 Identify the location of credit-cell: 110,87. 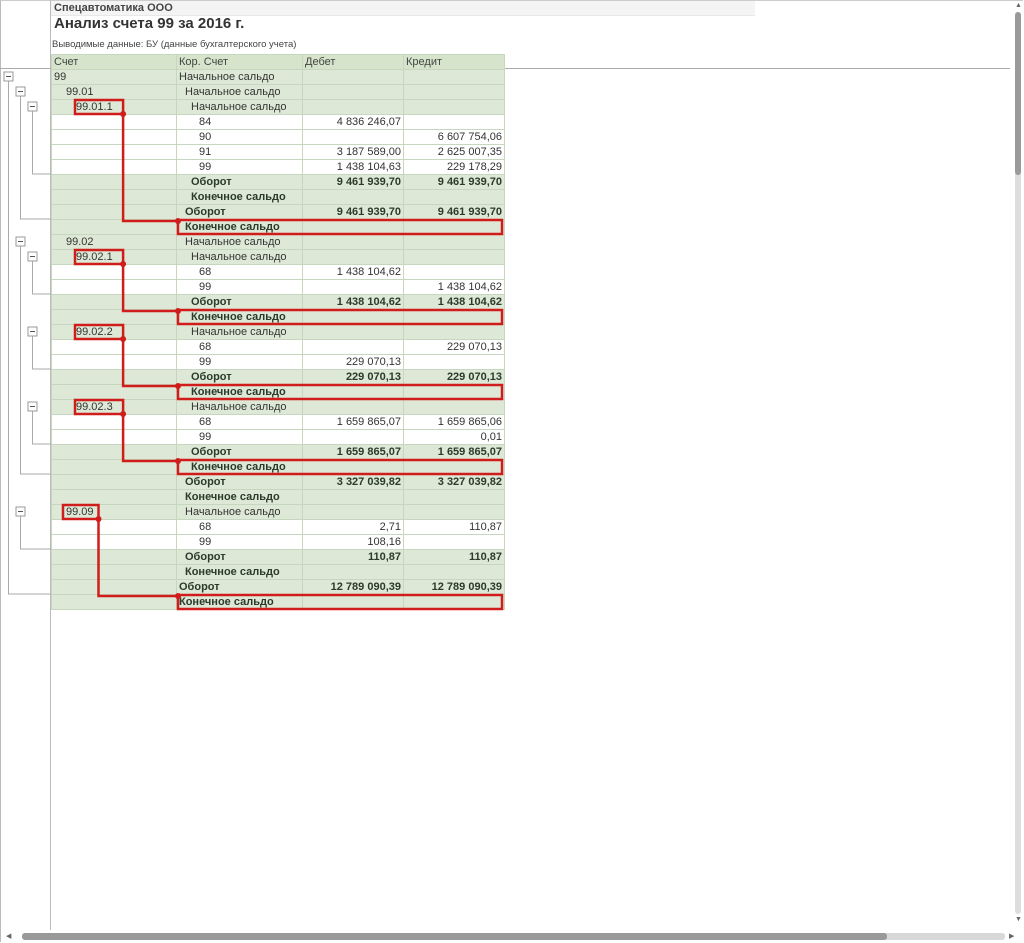
(454, 557).